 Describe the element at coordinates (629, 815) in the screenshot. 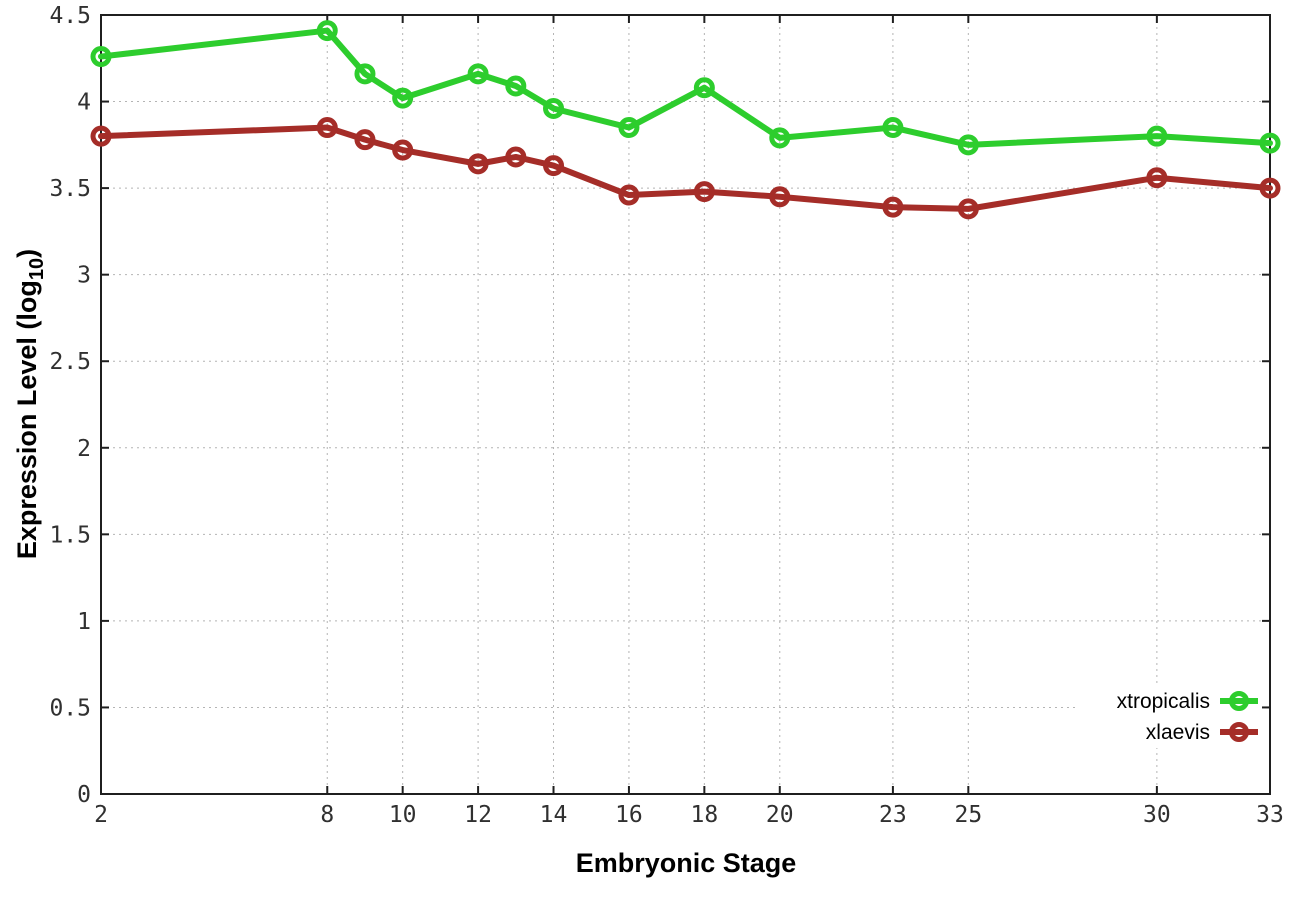

I see `x-tick-label: 16` at that location.